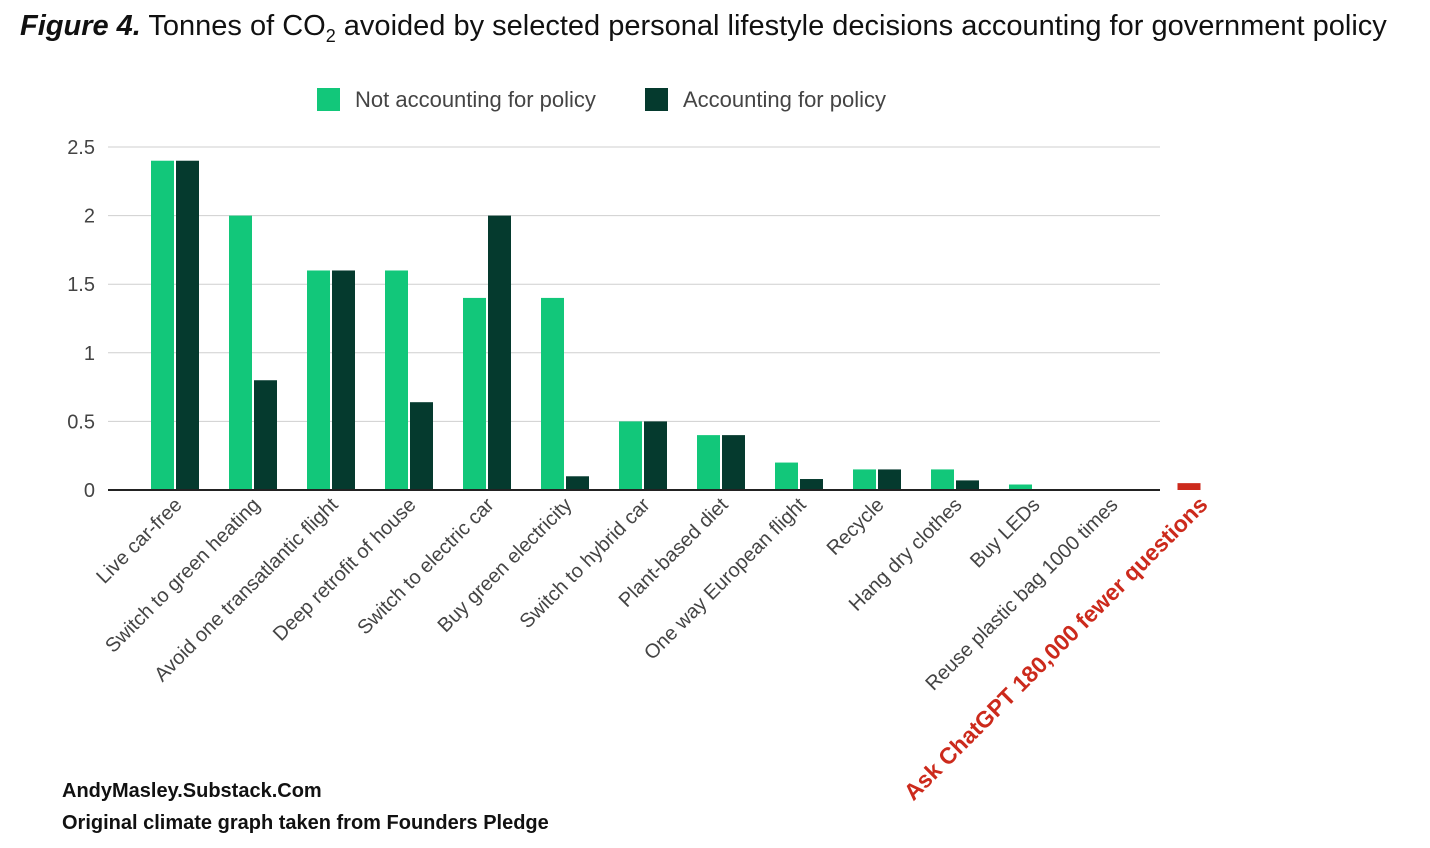 The height and width of the screenshot is (848, 1430). Describe the element at coordinates (784, 99) in the screenshot. I see `legend-label-accounting-for-policy: Accounting for policy` at that location.